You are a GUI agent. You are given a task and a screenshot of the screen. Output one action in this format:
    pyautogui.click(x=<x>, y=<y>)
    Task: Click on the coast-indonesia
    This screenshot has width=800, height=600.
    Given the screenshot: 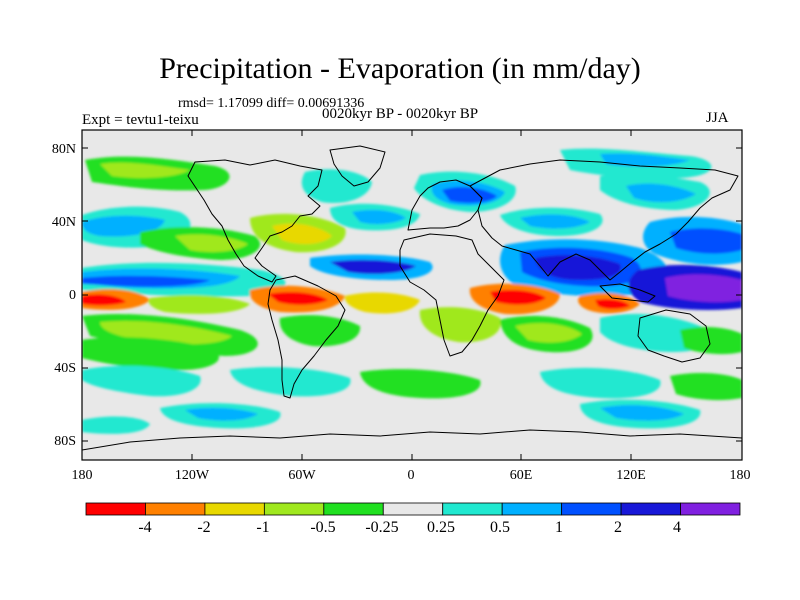 What is the action you would take?
    pyautogui.click(x=627, y=293)
    